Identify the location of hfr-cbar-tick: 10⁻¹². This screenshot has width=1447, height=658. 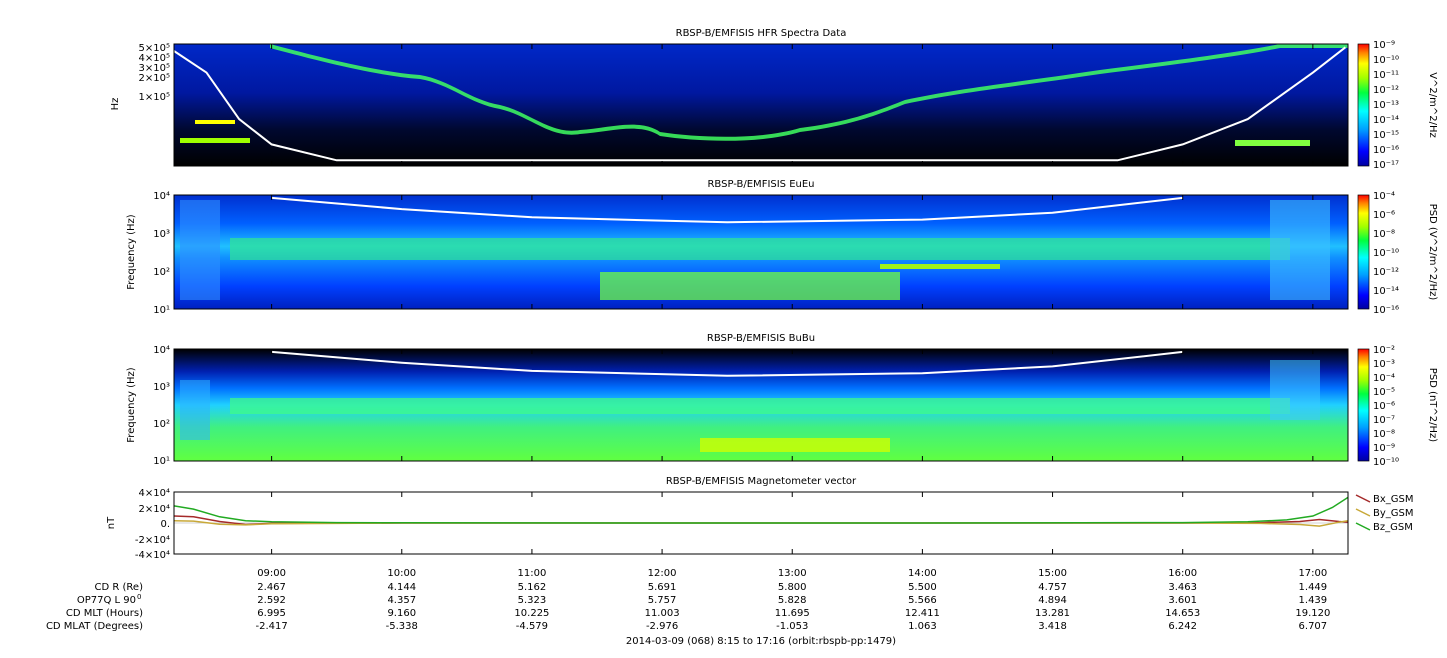
(1386, 90).